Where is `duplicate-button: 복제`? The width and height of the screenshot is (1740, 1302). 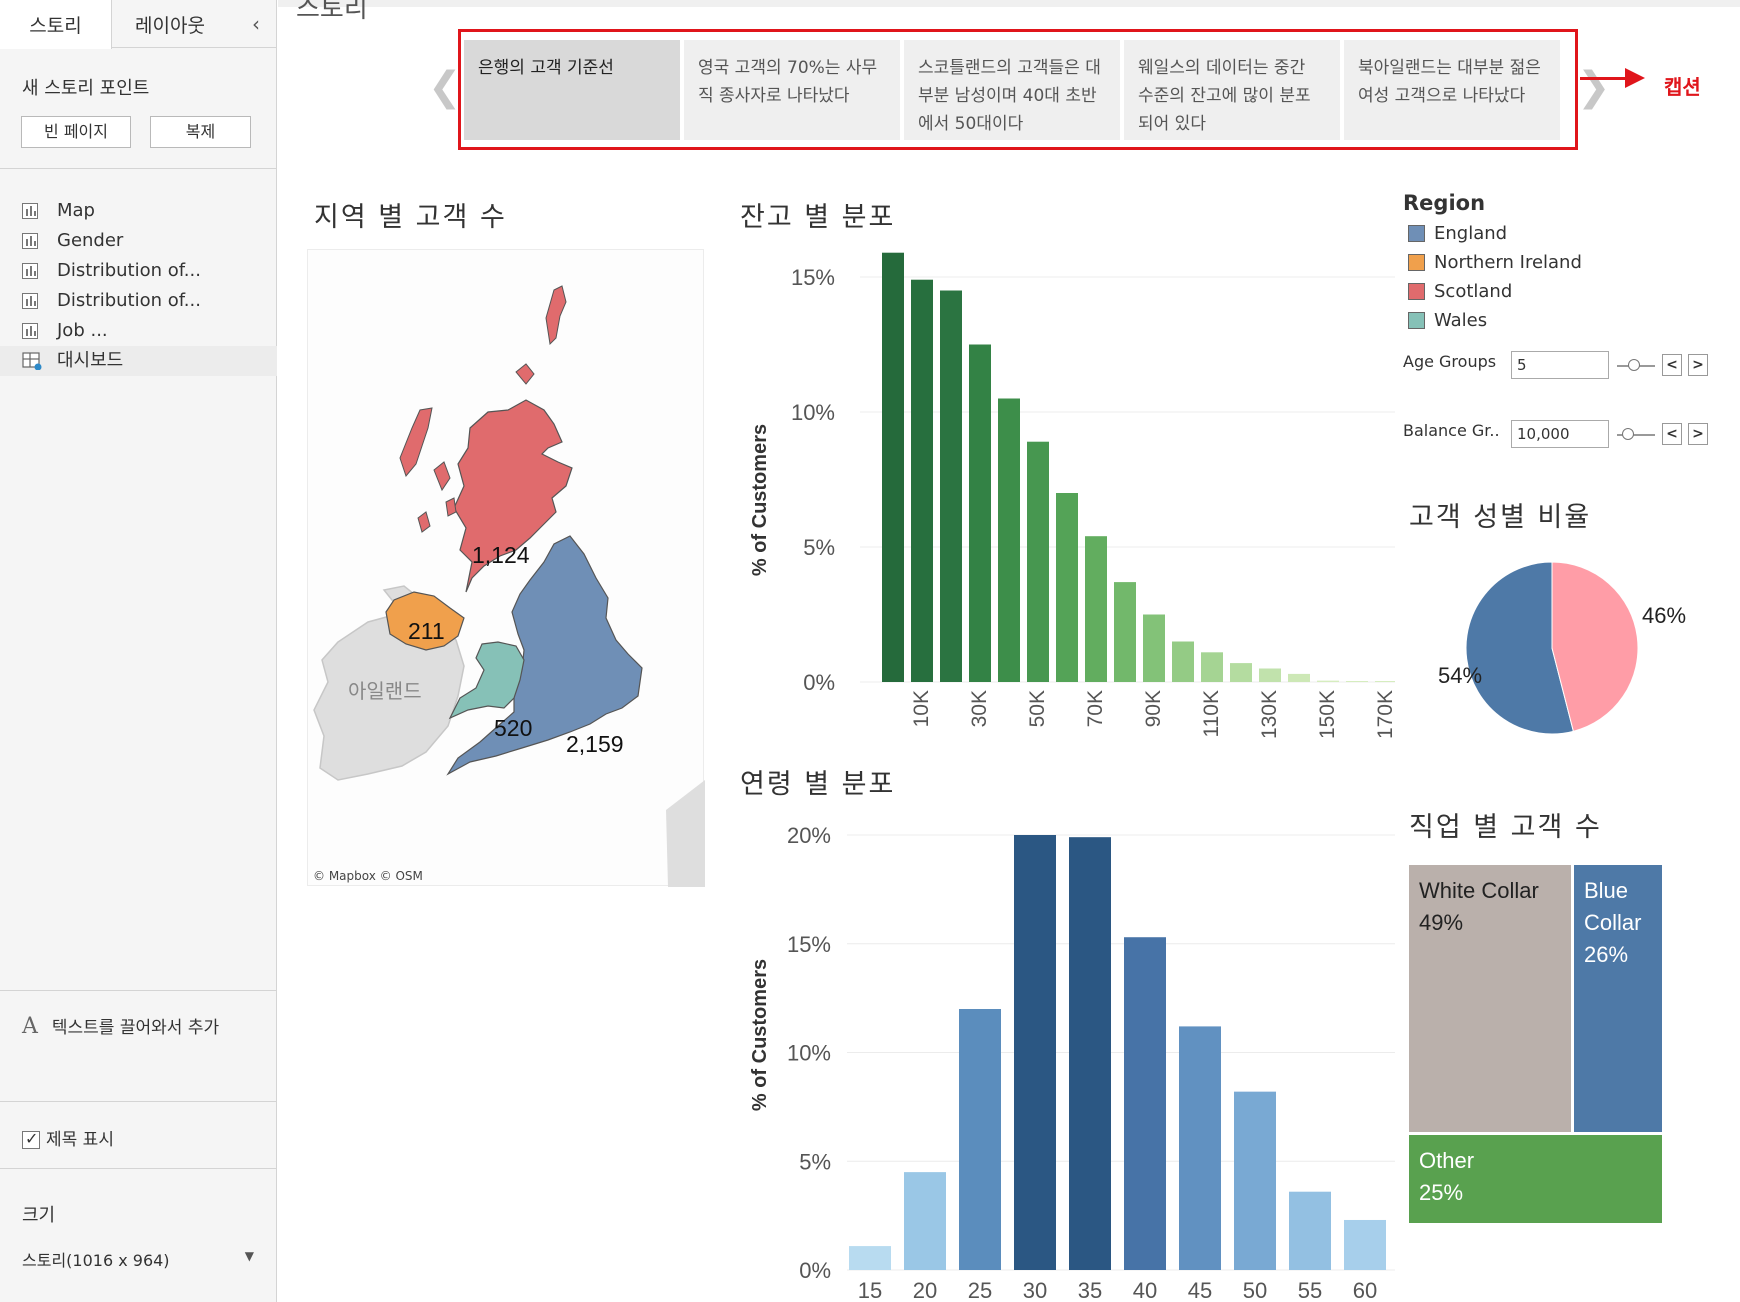 duplicate-button: 복제 is located at coordinates (200, 132).